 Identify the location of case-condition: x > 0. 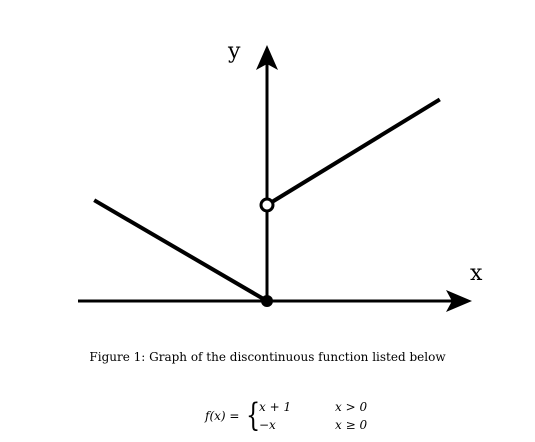
(351, 407).